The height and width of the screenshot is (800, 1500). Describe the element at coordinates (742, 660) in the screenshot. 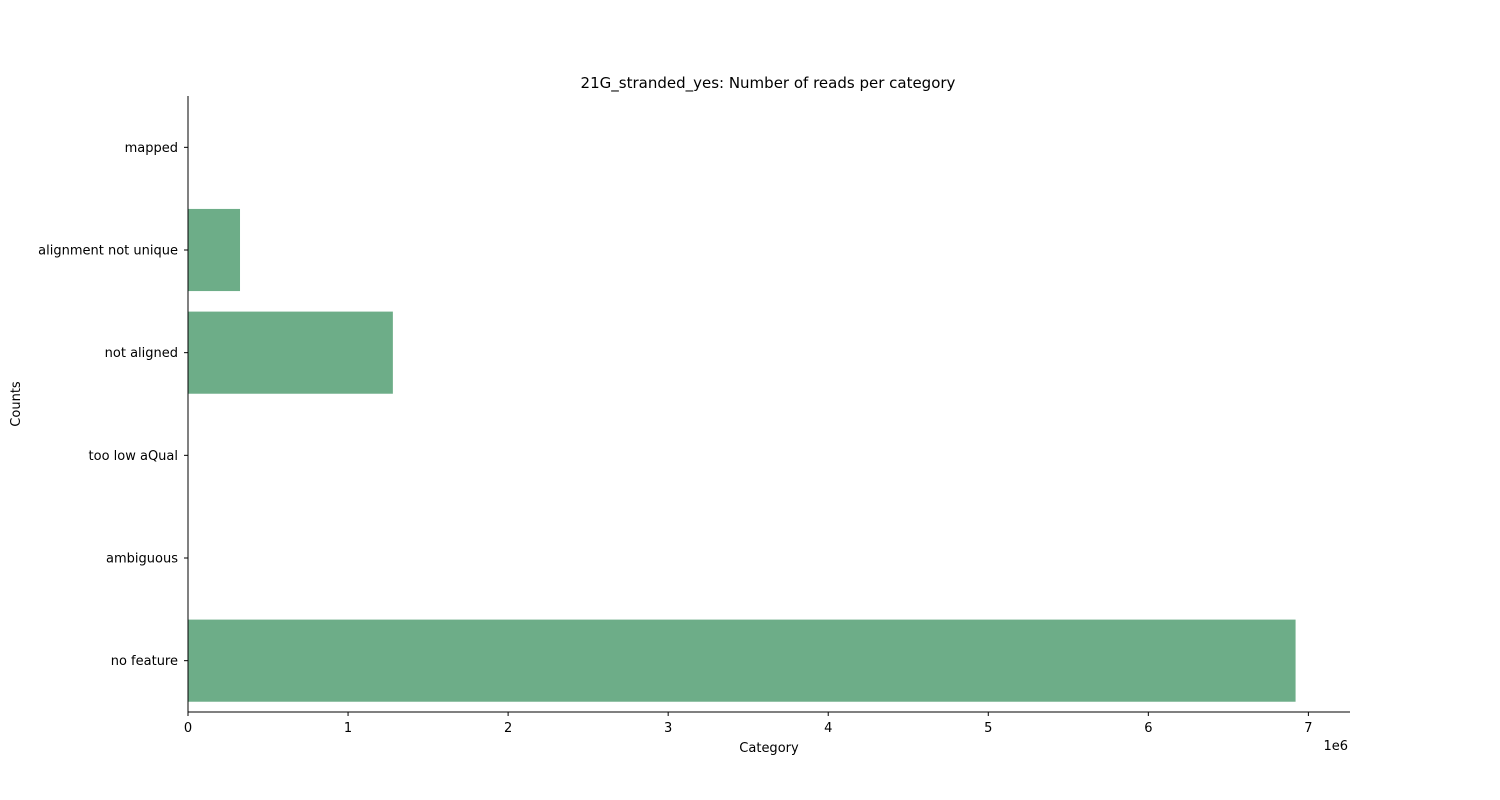

I see `bar-no-feature` at that location.